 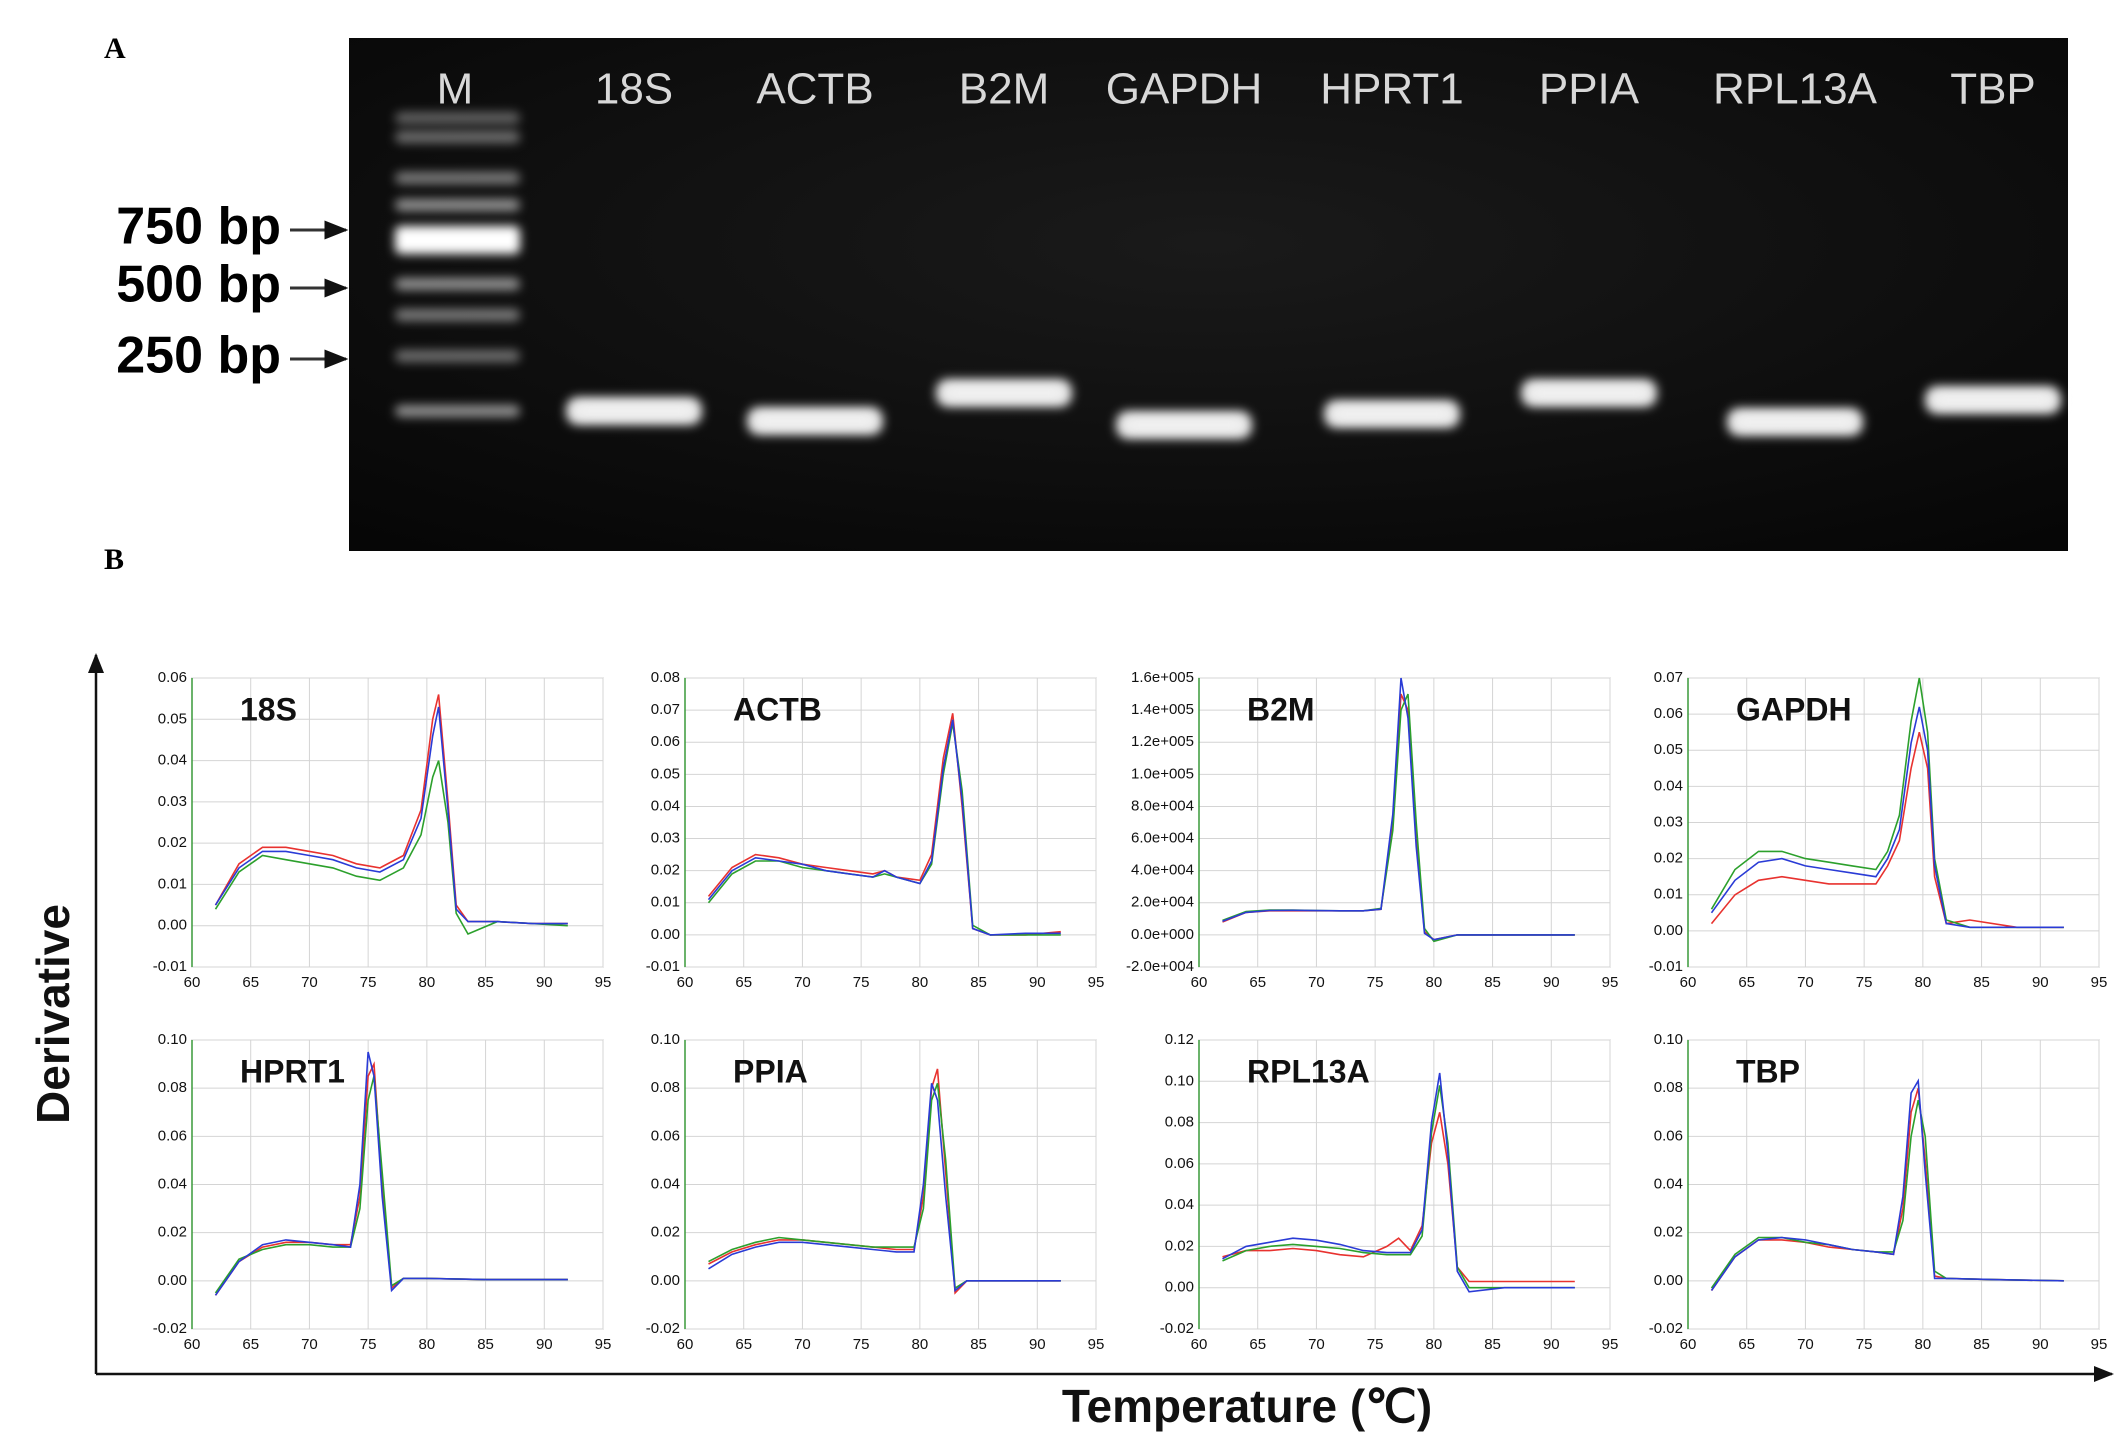 What do you see at coordinates (115, 48) in the screenshot?
I see `panel-label: A` at bounding box center [115, 48].